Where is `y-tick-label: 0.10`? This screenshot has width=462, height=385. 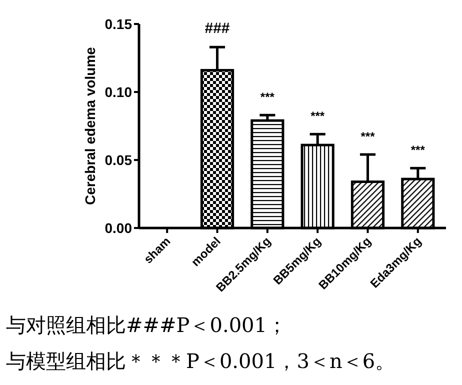
y-tick-label: 0.10 is located at coordinates (118, 92).